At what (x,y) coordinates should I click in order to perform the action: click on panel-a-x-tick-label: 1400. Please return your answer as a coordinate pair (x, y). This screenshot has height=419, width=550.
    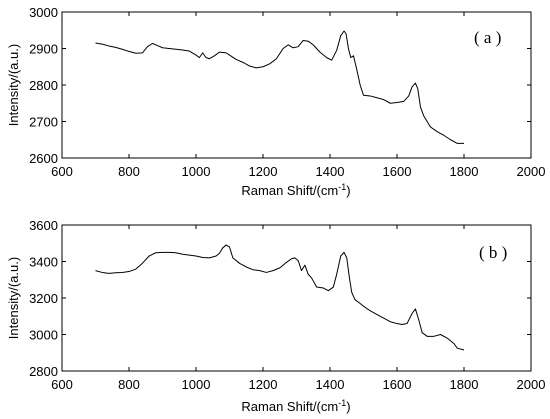
    Looking at the image, I should click on (330, 171).